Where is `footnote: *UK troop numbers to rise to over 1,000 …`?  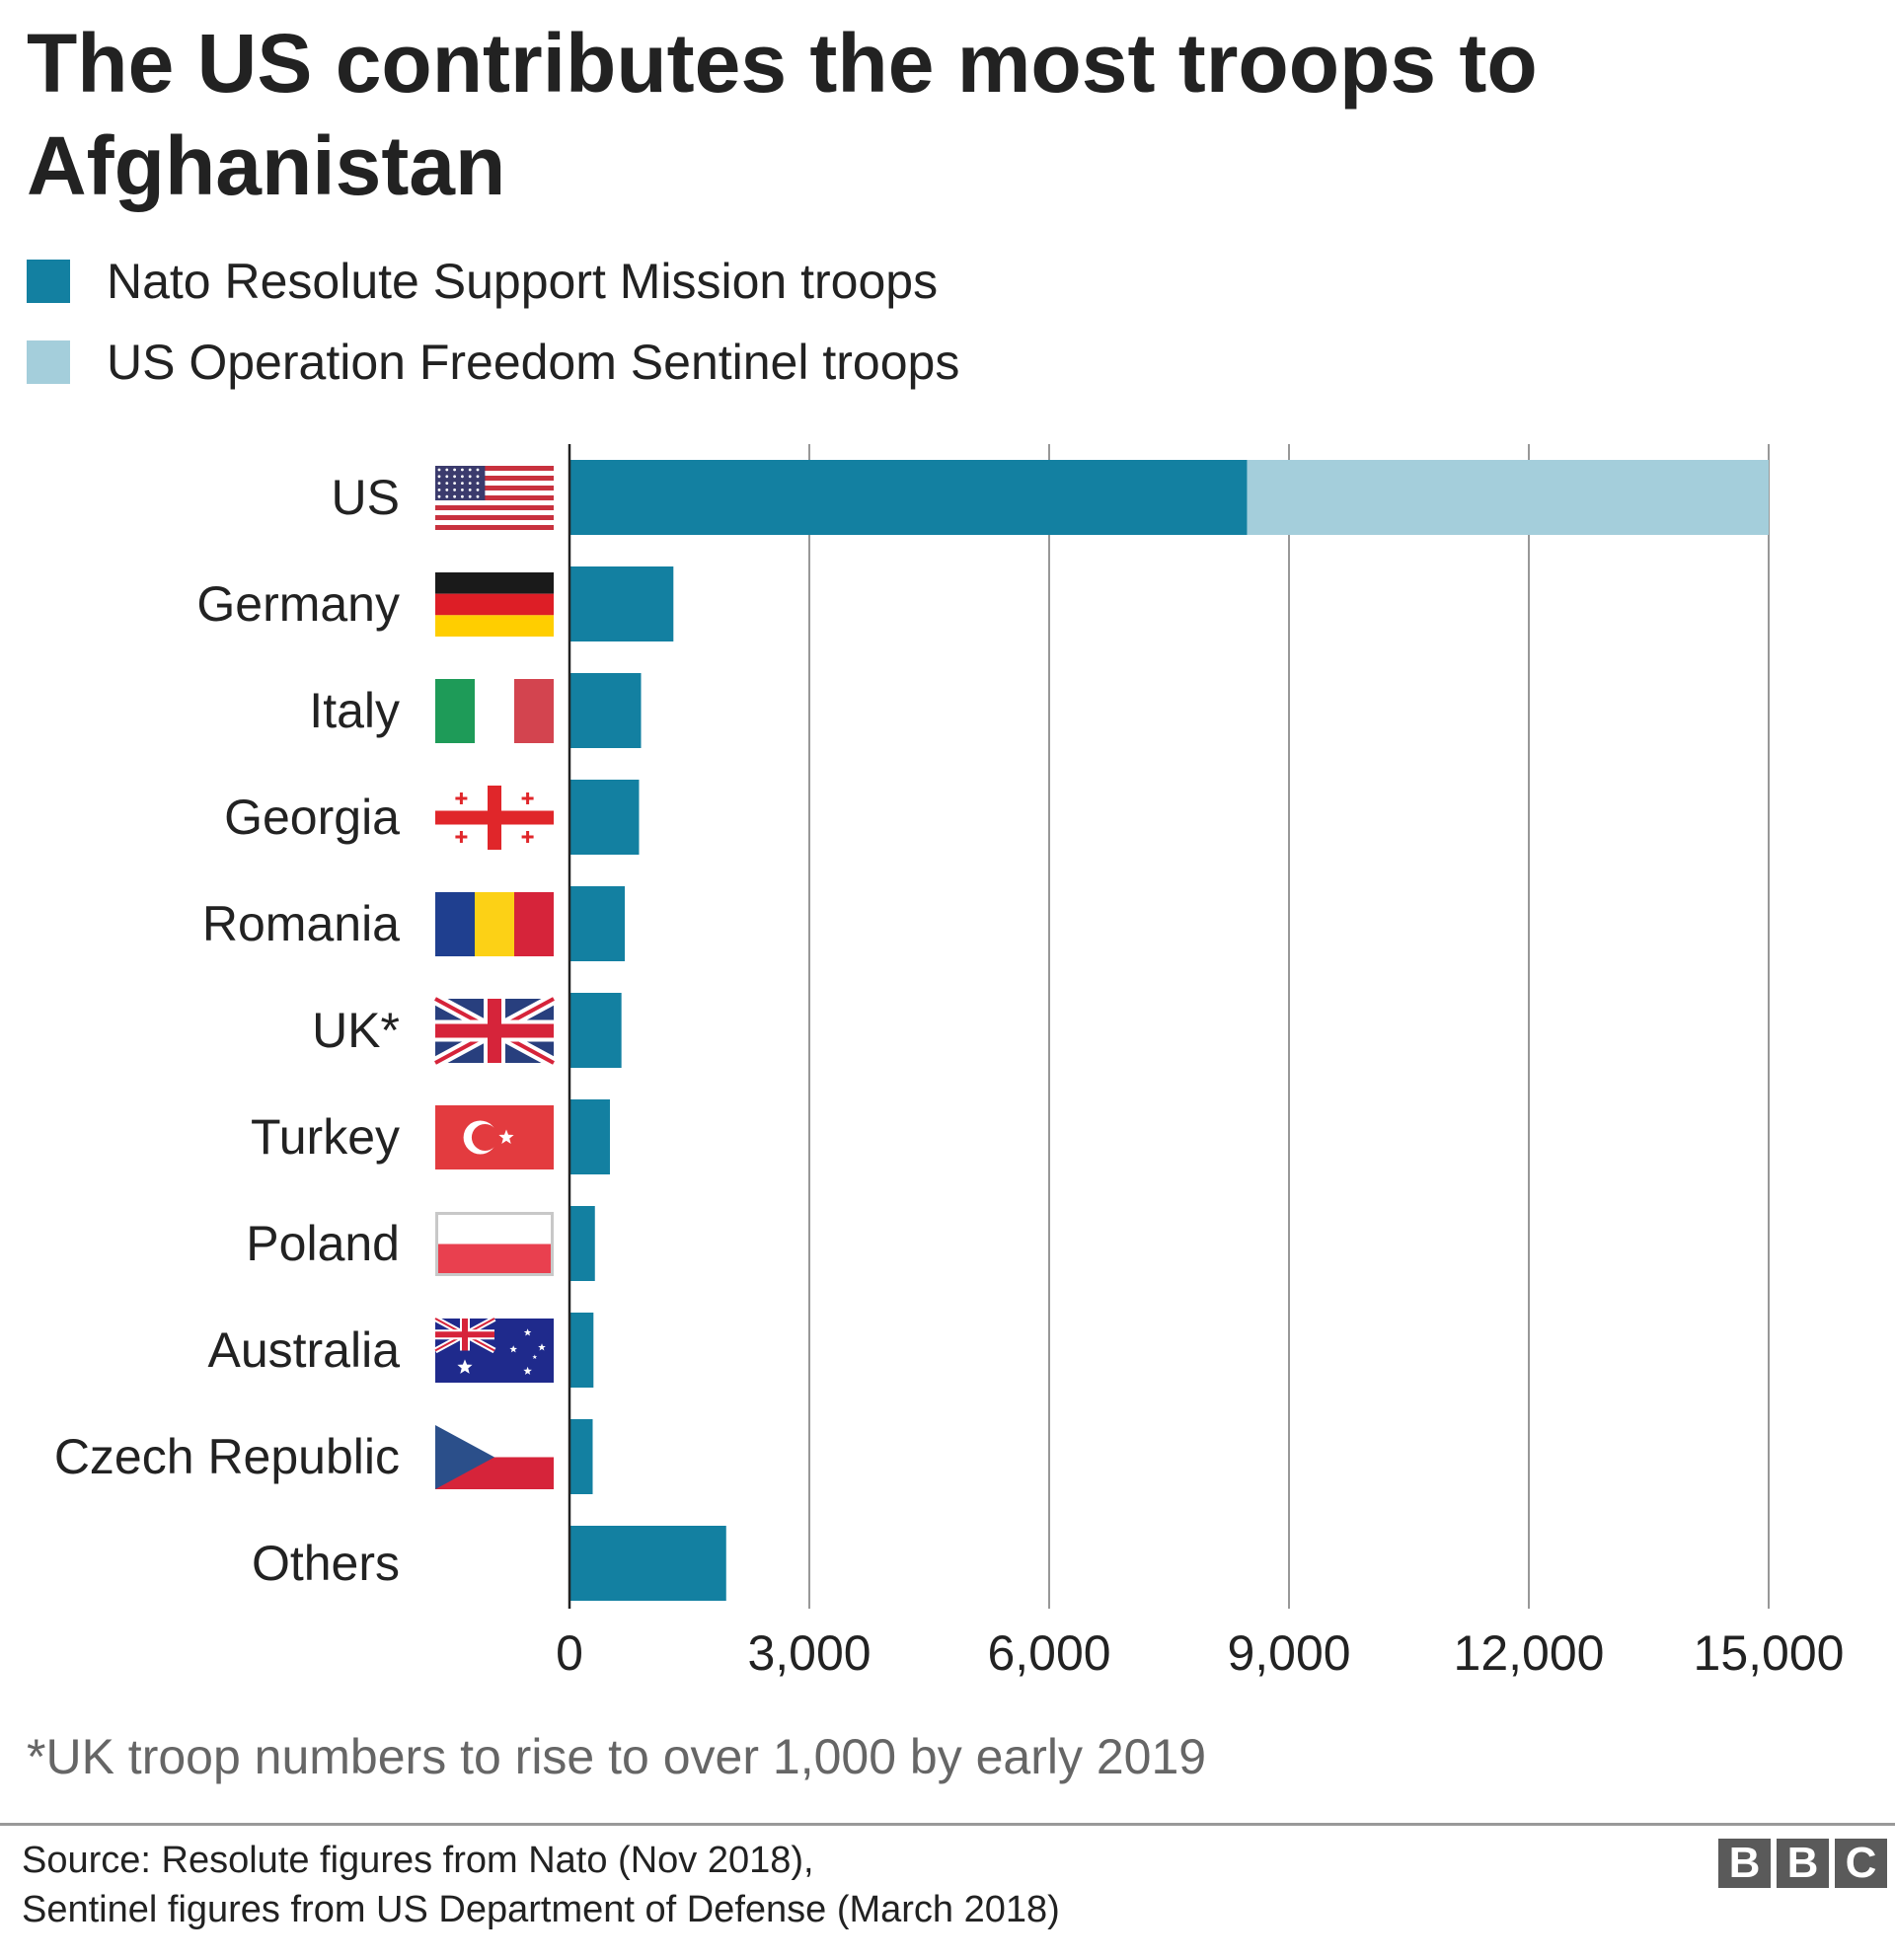 footnote: *UK troop numbers to rise to over 1,000 … is located at coordinates (617, 1756).